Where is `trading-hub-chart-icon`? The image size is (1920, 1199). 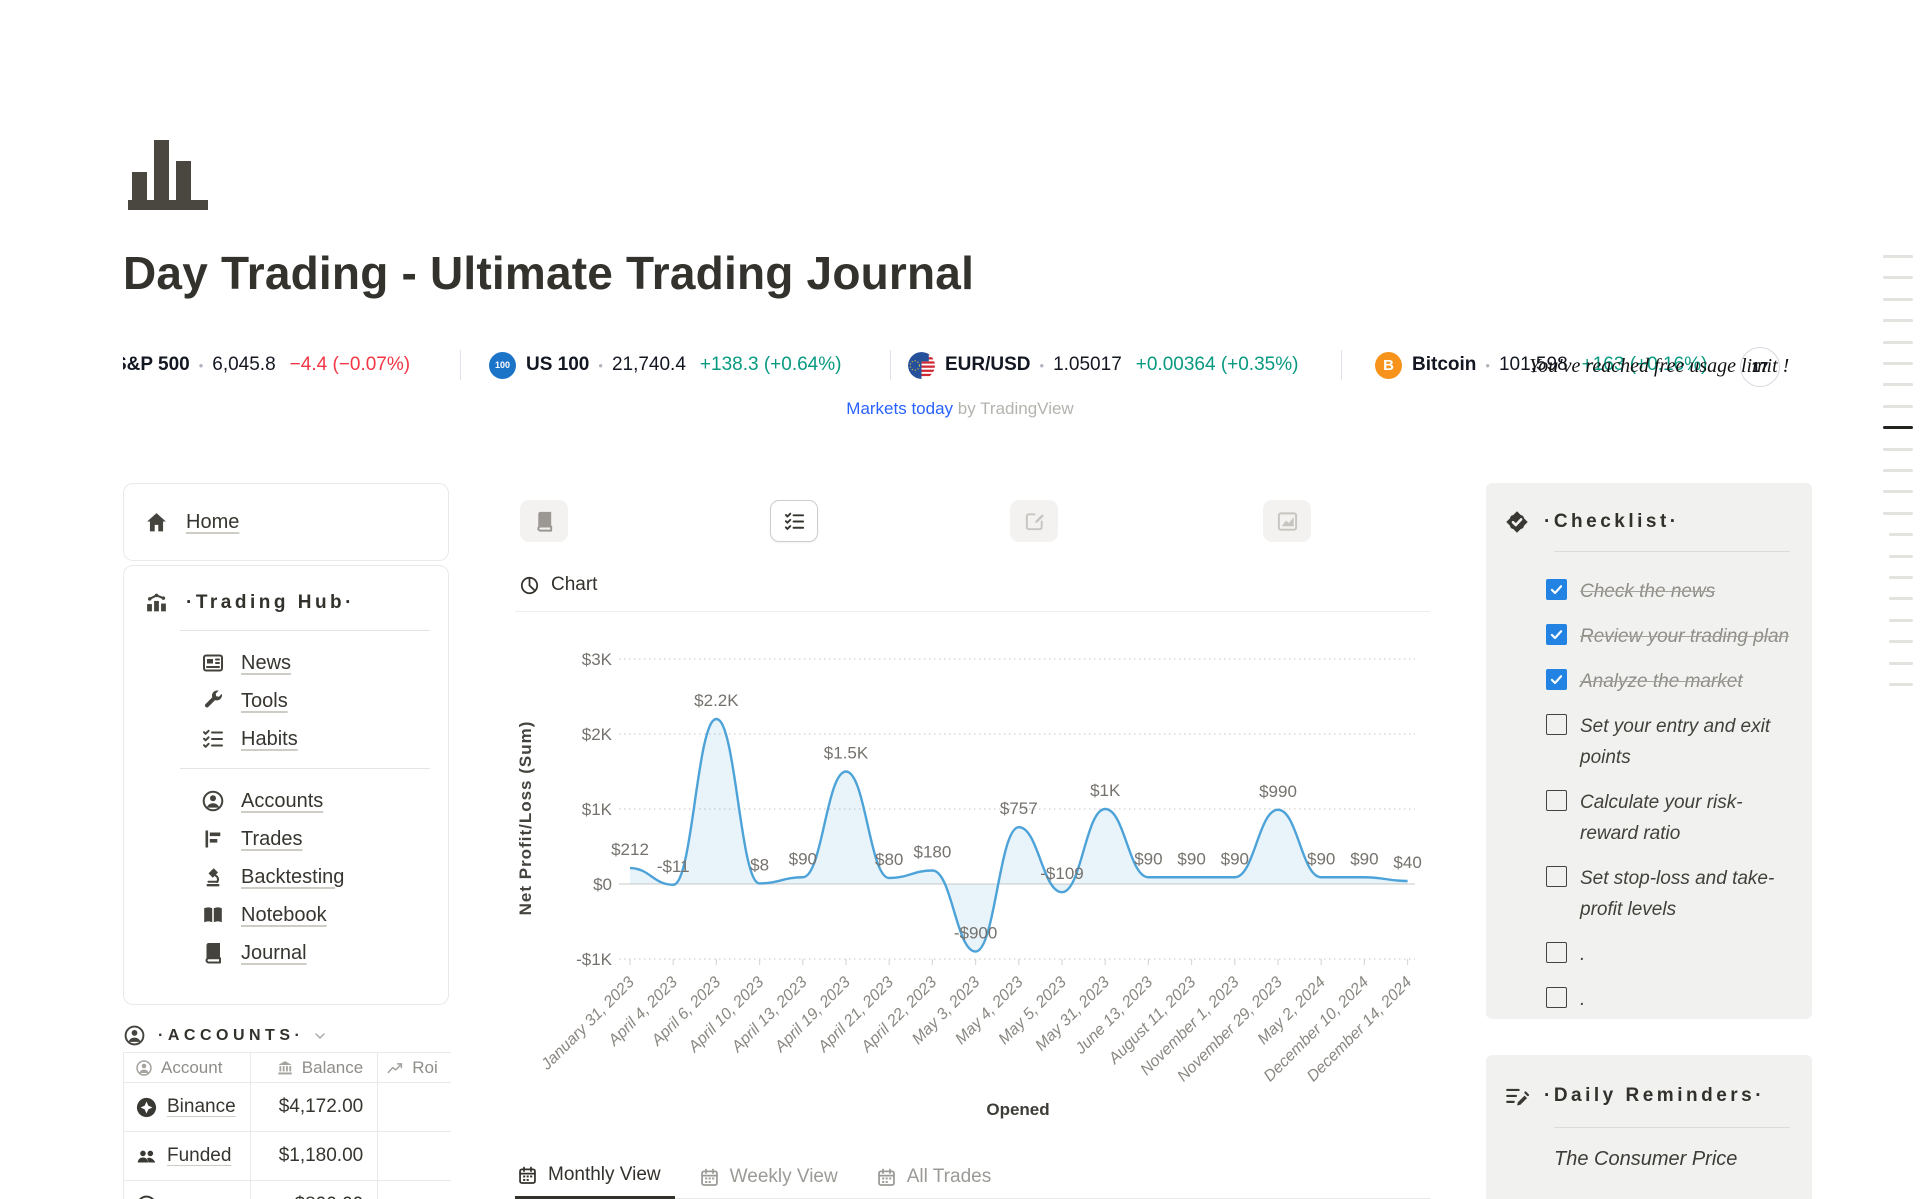 trading-hub-chart-icon is located at coordinates (156, 602).